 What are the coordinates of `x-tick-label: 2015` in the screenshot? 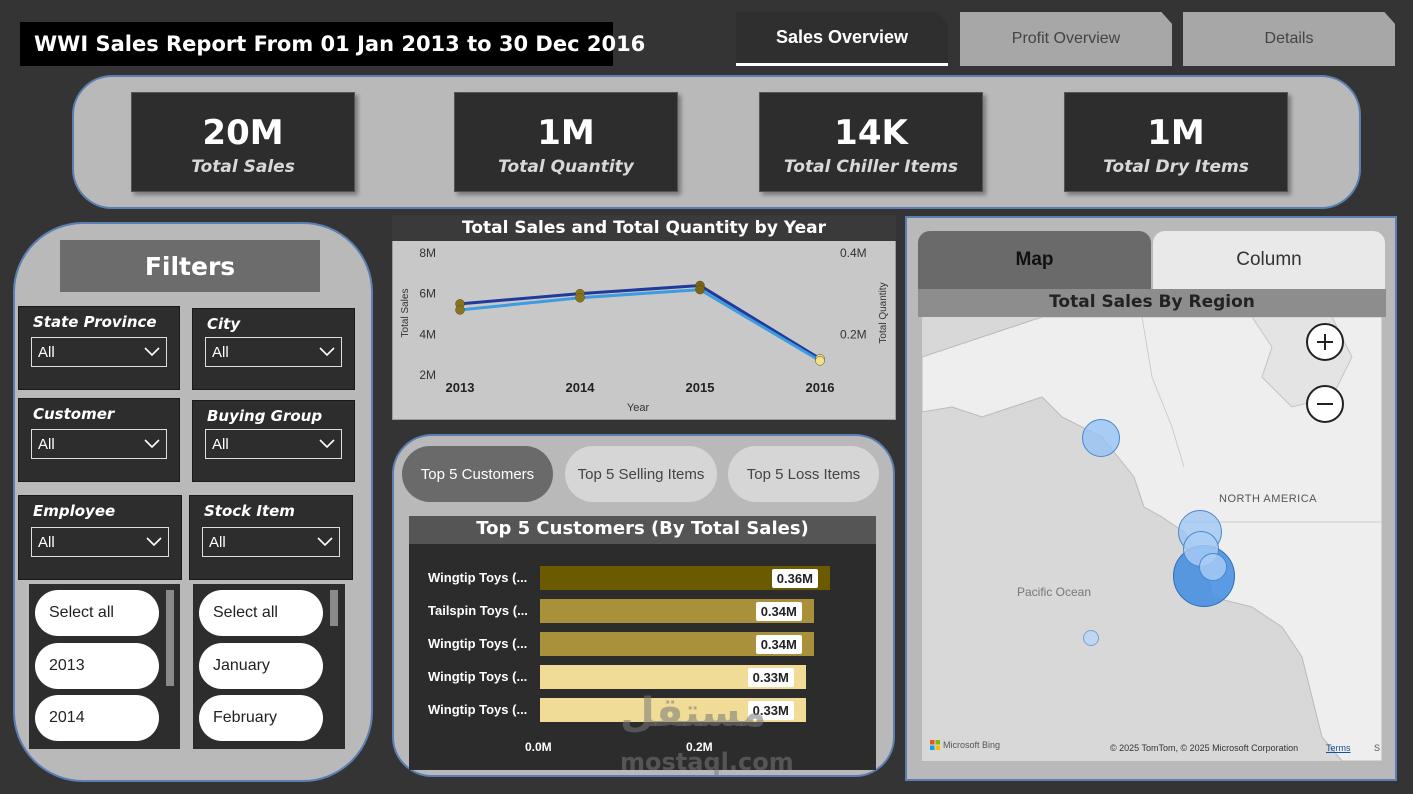 It's located at (700, 387).